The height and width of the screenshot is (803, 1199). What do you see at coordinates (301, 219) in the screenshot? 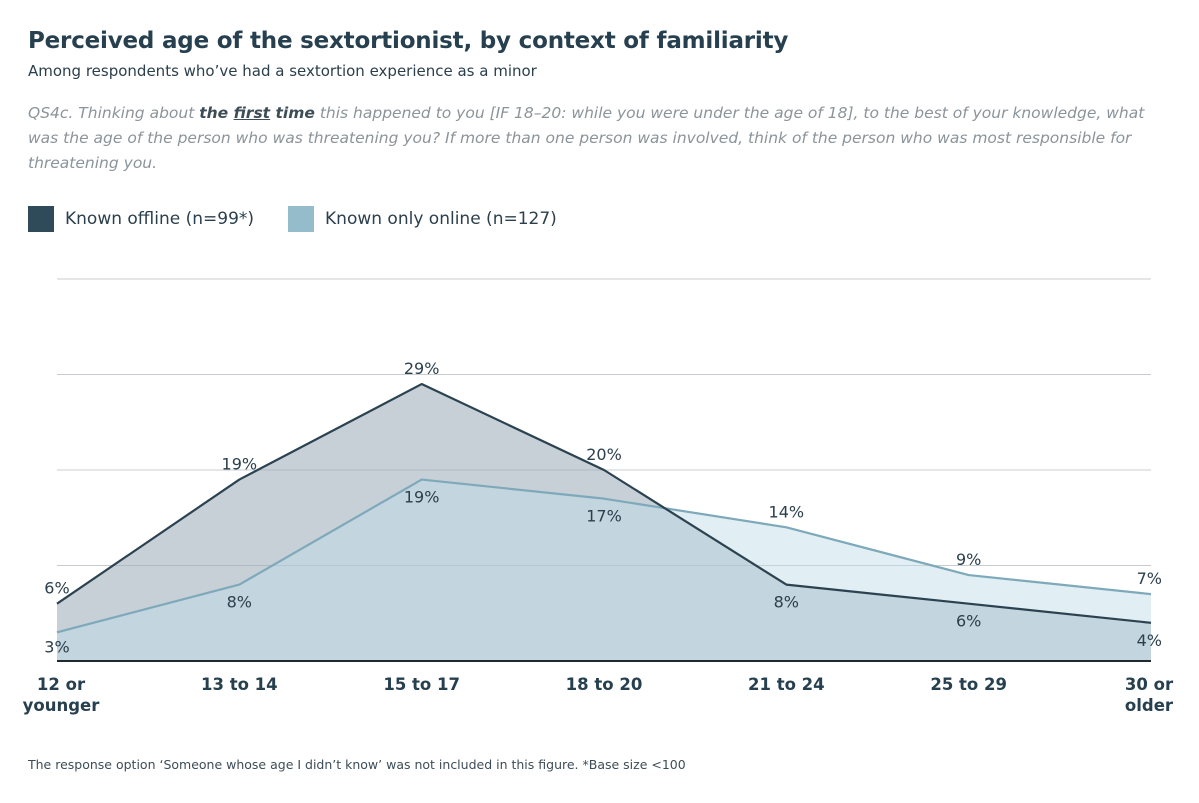
I see `legend-swatch-known-online` at bounding box center [301, 219].